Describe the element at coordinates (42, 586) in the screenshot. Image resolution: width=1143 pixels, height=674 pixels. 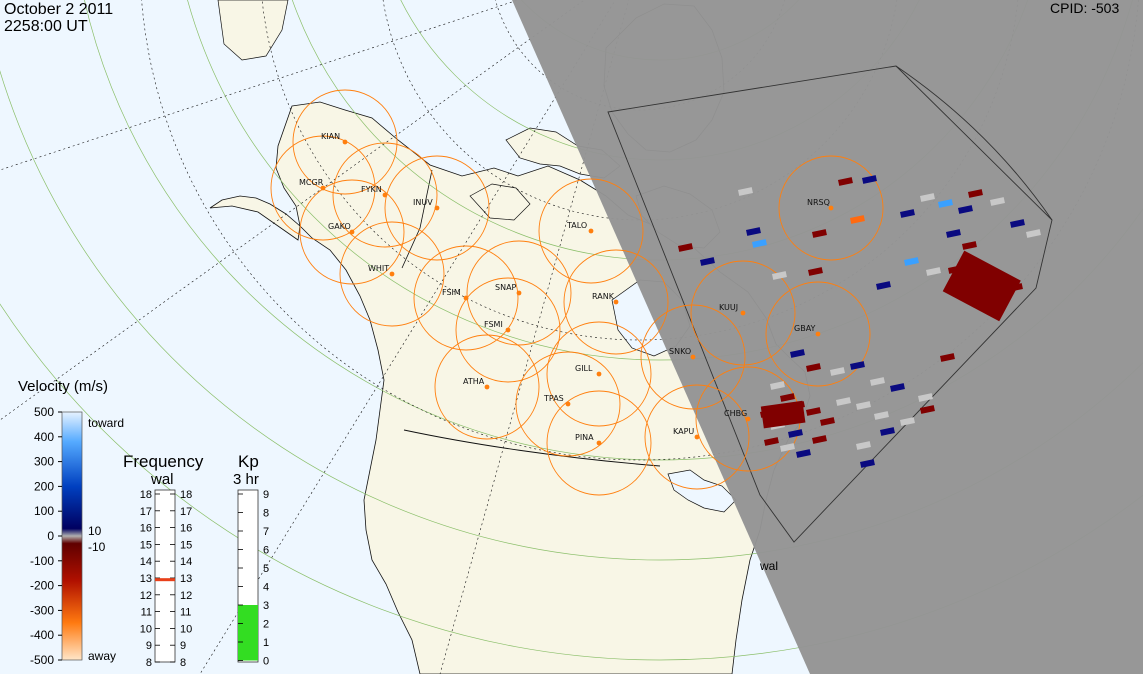
I see `velocity-tick-label: -200` at that location.